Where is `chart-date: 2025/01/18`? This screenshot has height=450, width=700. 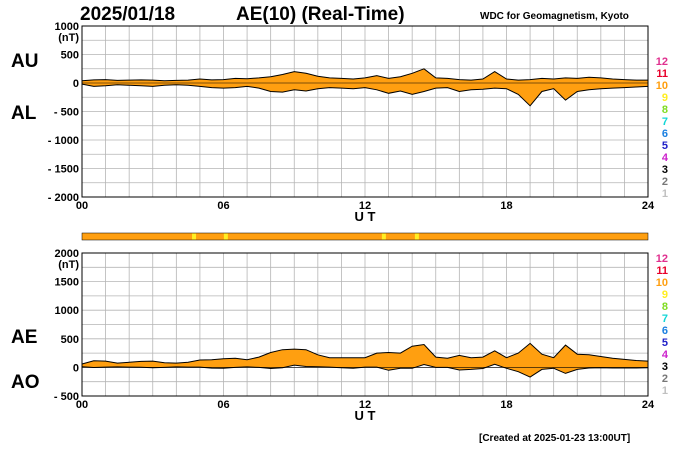 chart-date: 2025/01/18 is located at coordinates (128, 14).